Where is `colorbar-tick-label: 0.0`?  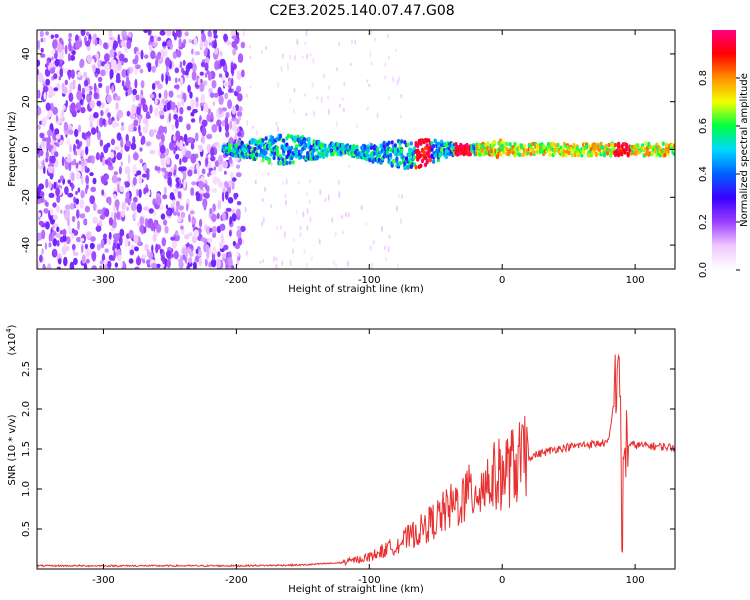
colorbar-tick-label: 0.0 is located at coordinates (703, 270).